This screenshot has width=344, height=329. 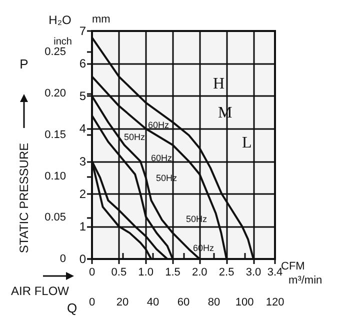 What do you see at coordinates (200, 272) in the screenshot?
I see `x-tick-label: 2.0` at bounding box center [200, 272].